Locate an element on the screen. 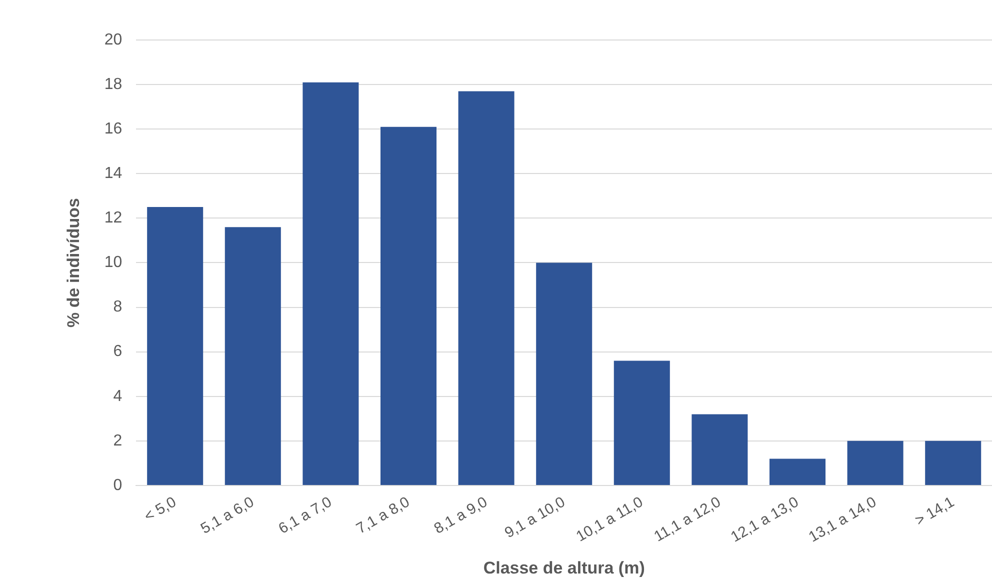 Image resolution: width=992 pixels, height=583 pixels. y-tick-label: 4 is located at coordinates (117, 396).